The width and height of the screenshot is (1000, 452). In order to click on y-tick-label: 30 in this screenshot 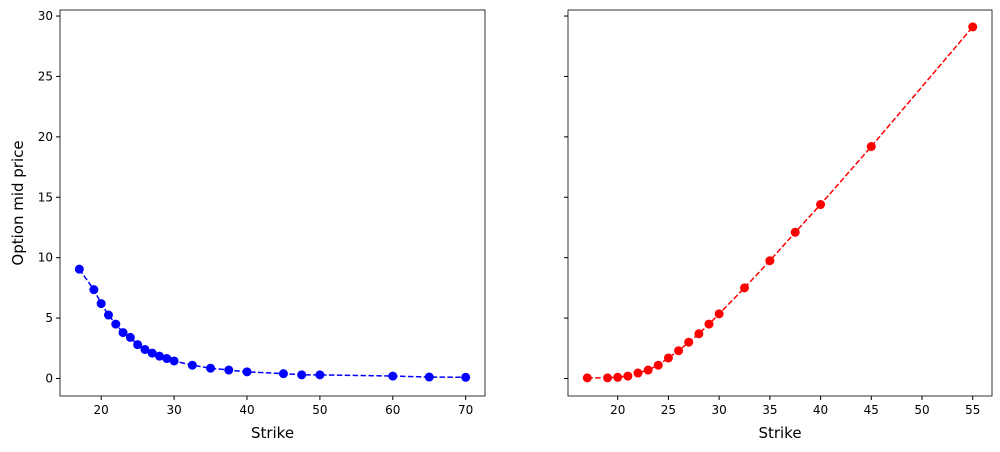, I will do `click(45, 16)`.